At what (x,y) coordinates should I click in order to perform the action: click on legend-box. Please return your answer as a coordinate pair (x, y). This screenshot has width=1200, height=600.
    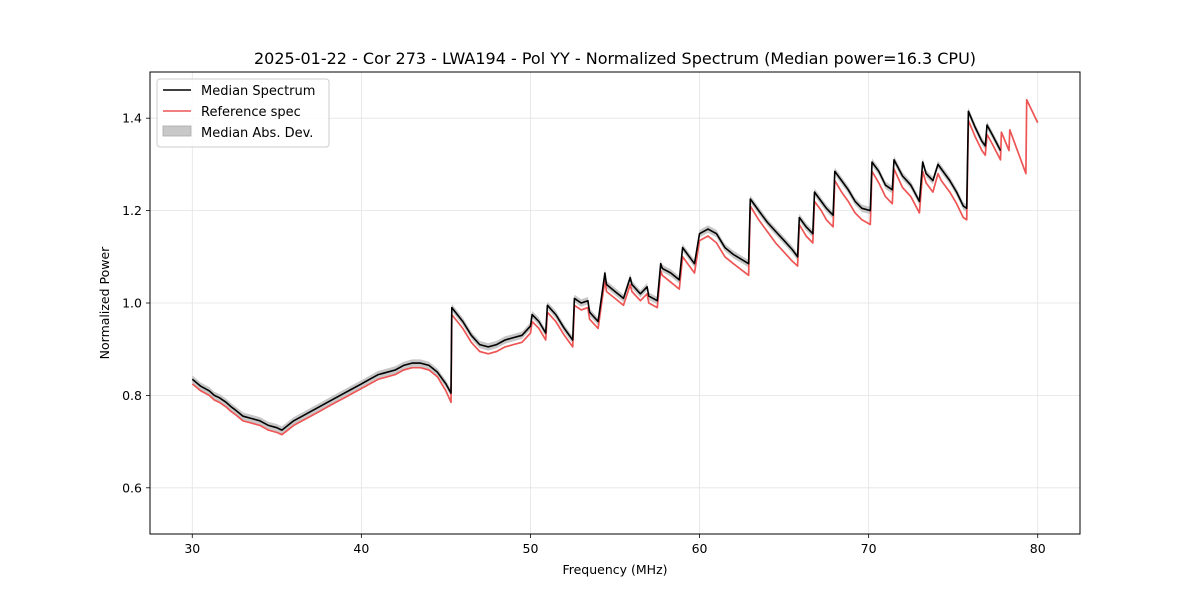
    Looking at the image, I should click on (243, 113).